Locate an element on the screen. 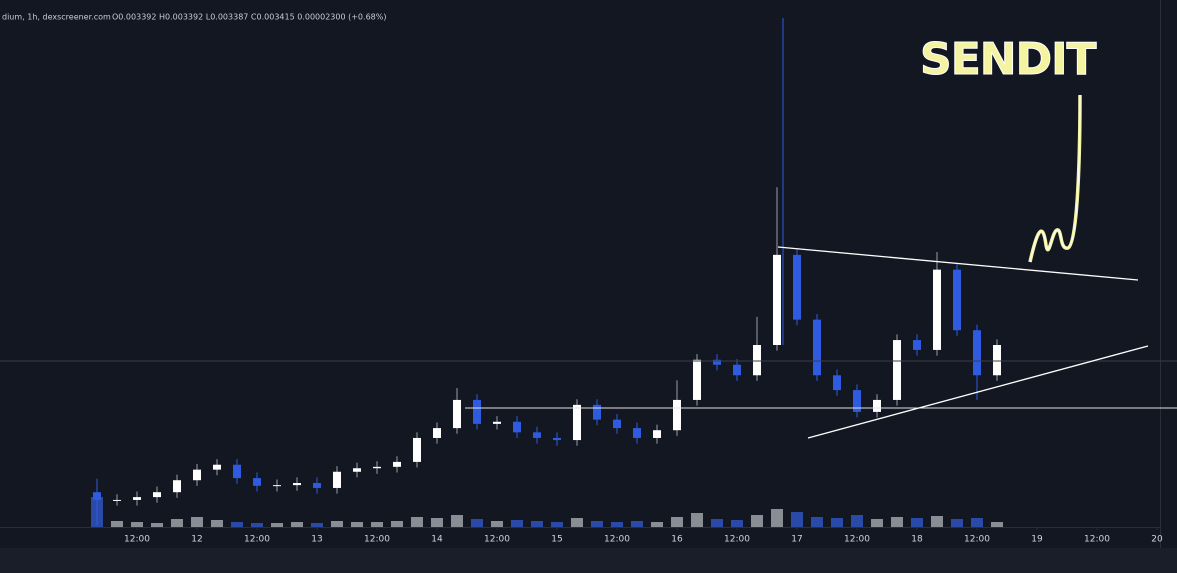  bottom-bar is located at coordinates (588, 560).